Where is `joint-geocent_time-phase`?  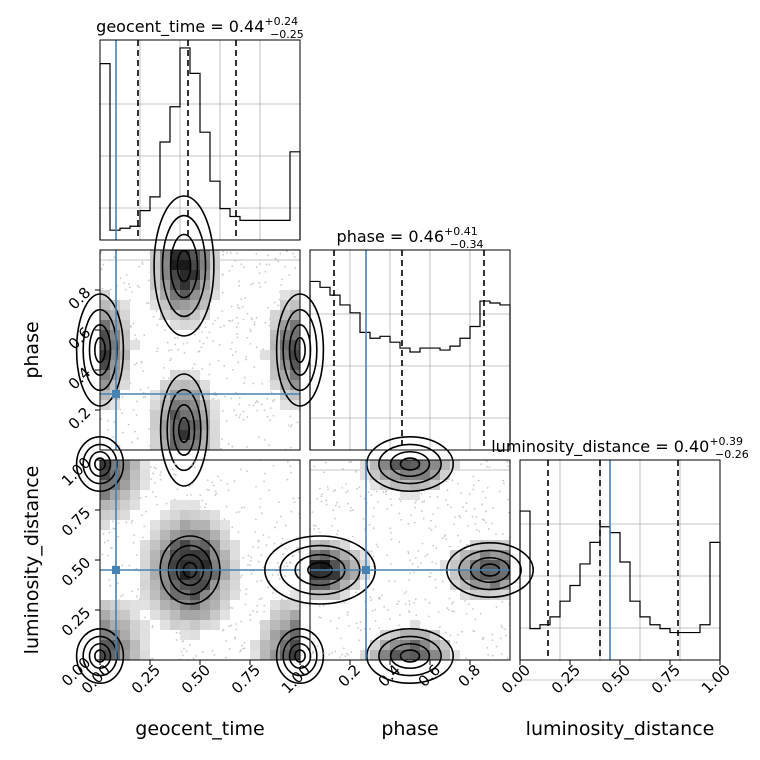
joint-geocent_time-phase is located at coordinates (200, 341).